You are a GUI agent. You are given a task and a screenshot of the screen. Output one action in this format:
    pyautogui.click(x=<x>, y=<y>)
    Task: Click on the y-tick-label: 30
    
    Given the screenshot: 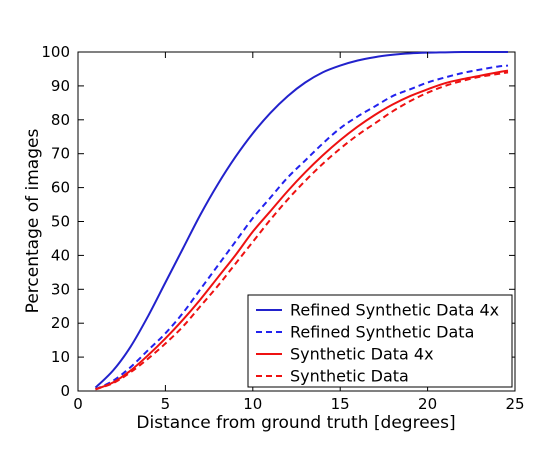 What is the action you would take?
    pyautogui.click(x=60, y=289)
    